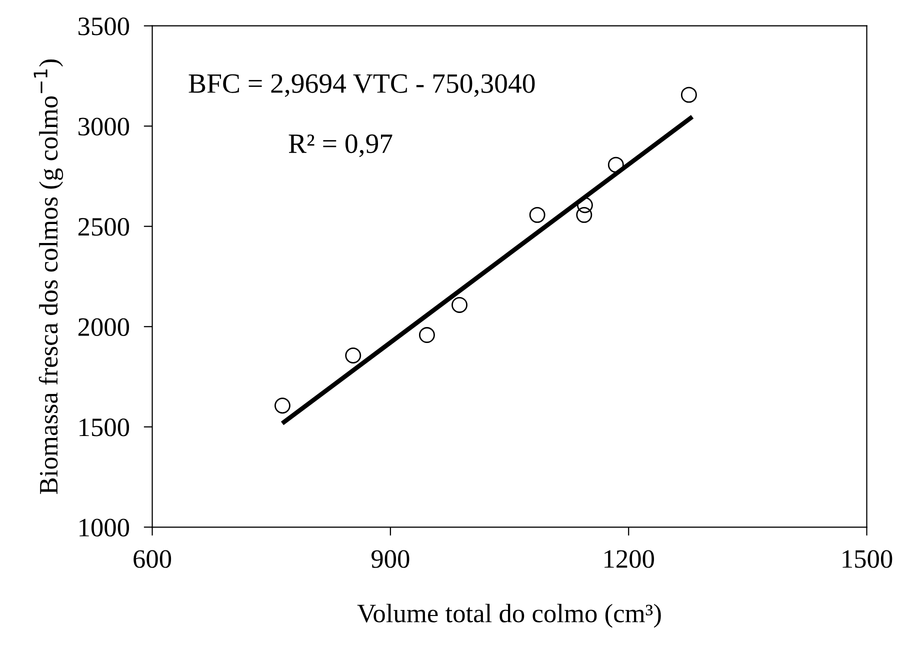  I want to click on y-tick-label: 2500, so click(104, 227).